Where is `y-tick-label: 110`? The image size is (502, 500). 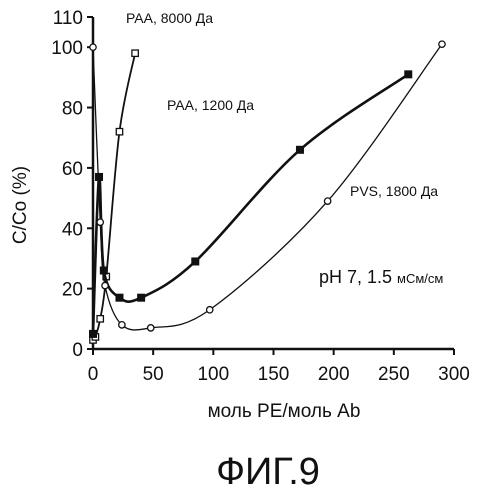
y-tick-label: 110 is located at coordinates (68, 18).